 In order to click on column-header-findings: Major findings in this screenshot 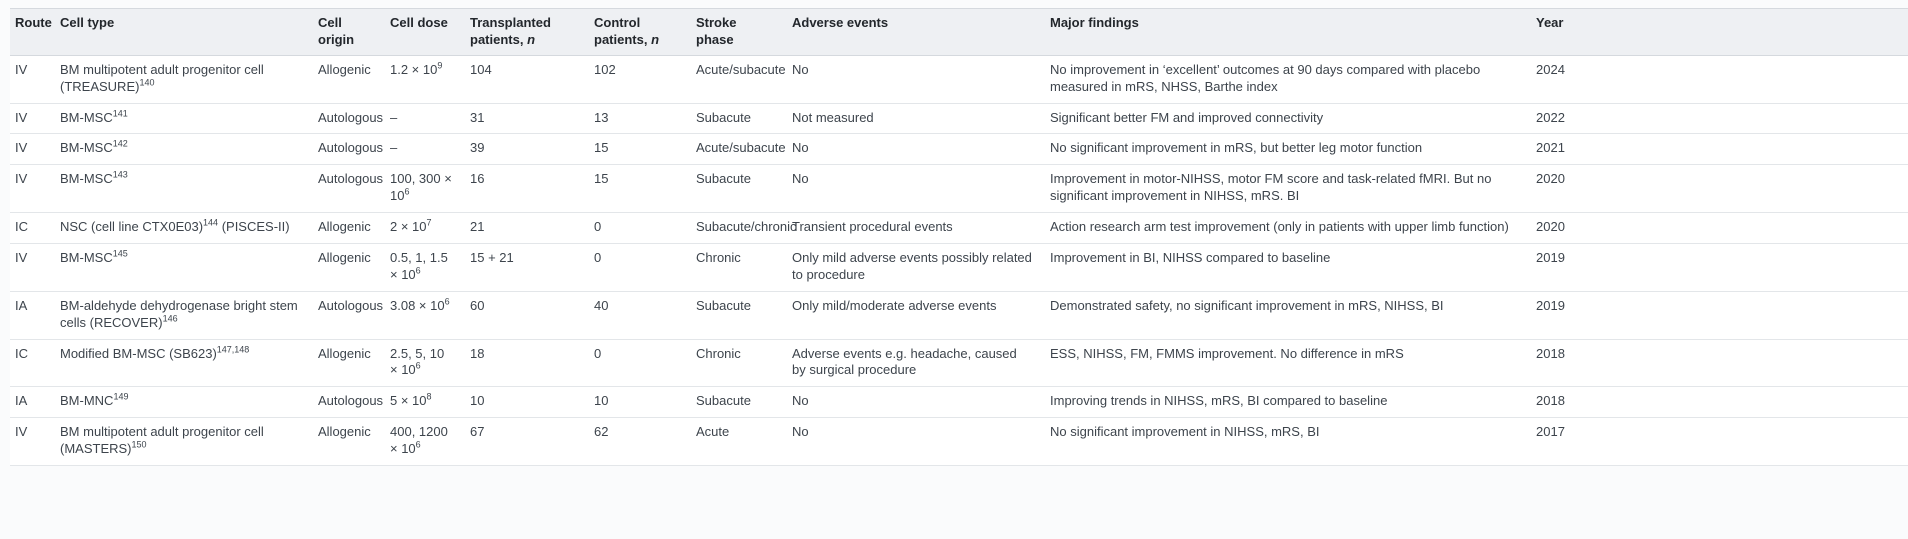, I will do `click(1293, 32)`.